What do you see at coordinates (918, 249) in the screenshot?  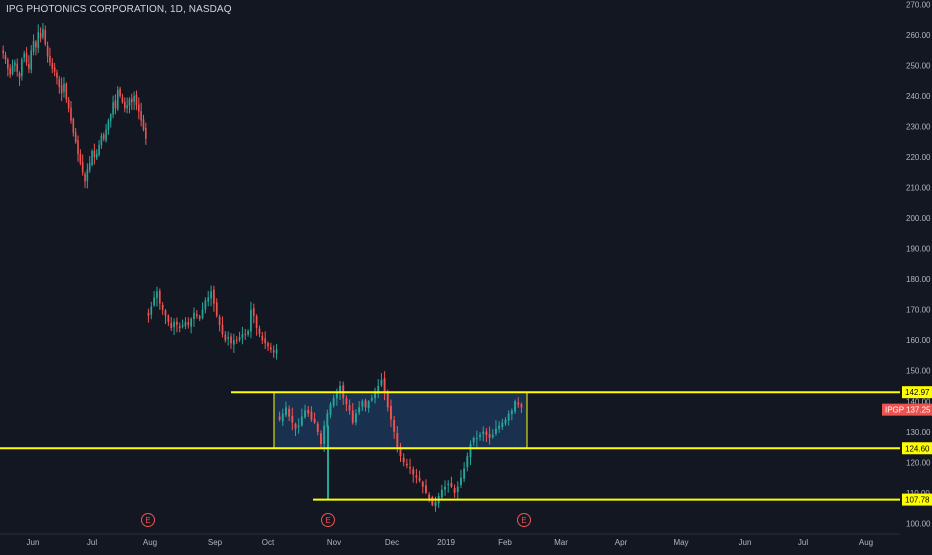 I see `y-tick-label: 190.00` at bounding box center [918, 249].